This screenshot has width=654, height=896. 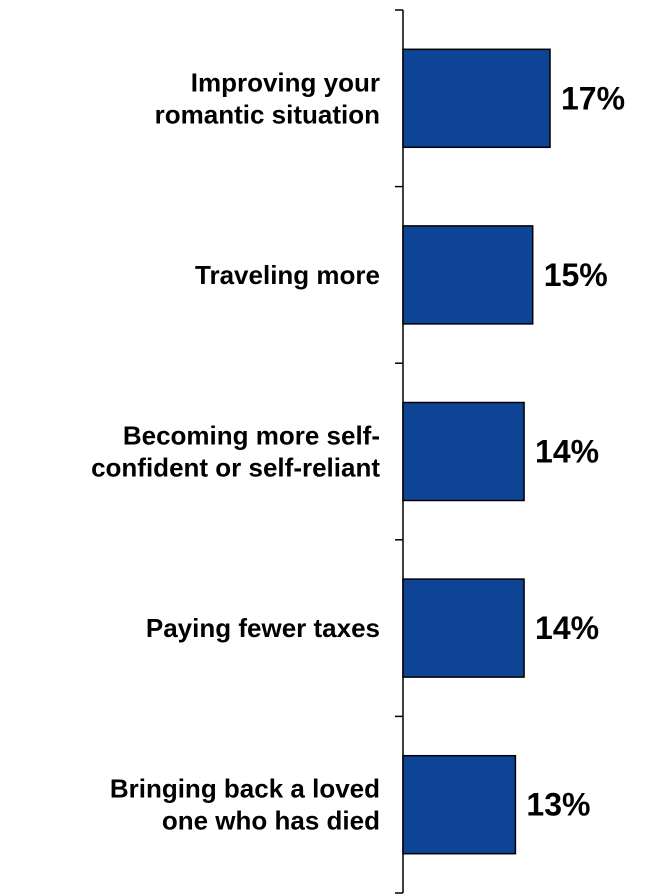 I want to click on value-label: 17%, so click(x=593, y=98).